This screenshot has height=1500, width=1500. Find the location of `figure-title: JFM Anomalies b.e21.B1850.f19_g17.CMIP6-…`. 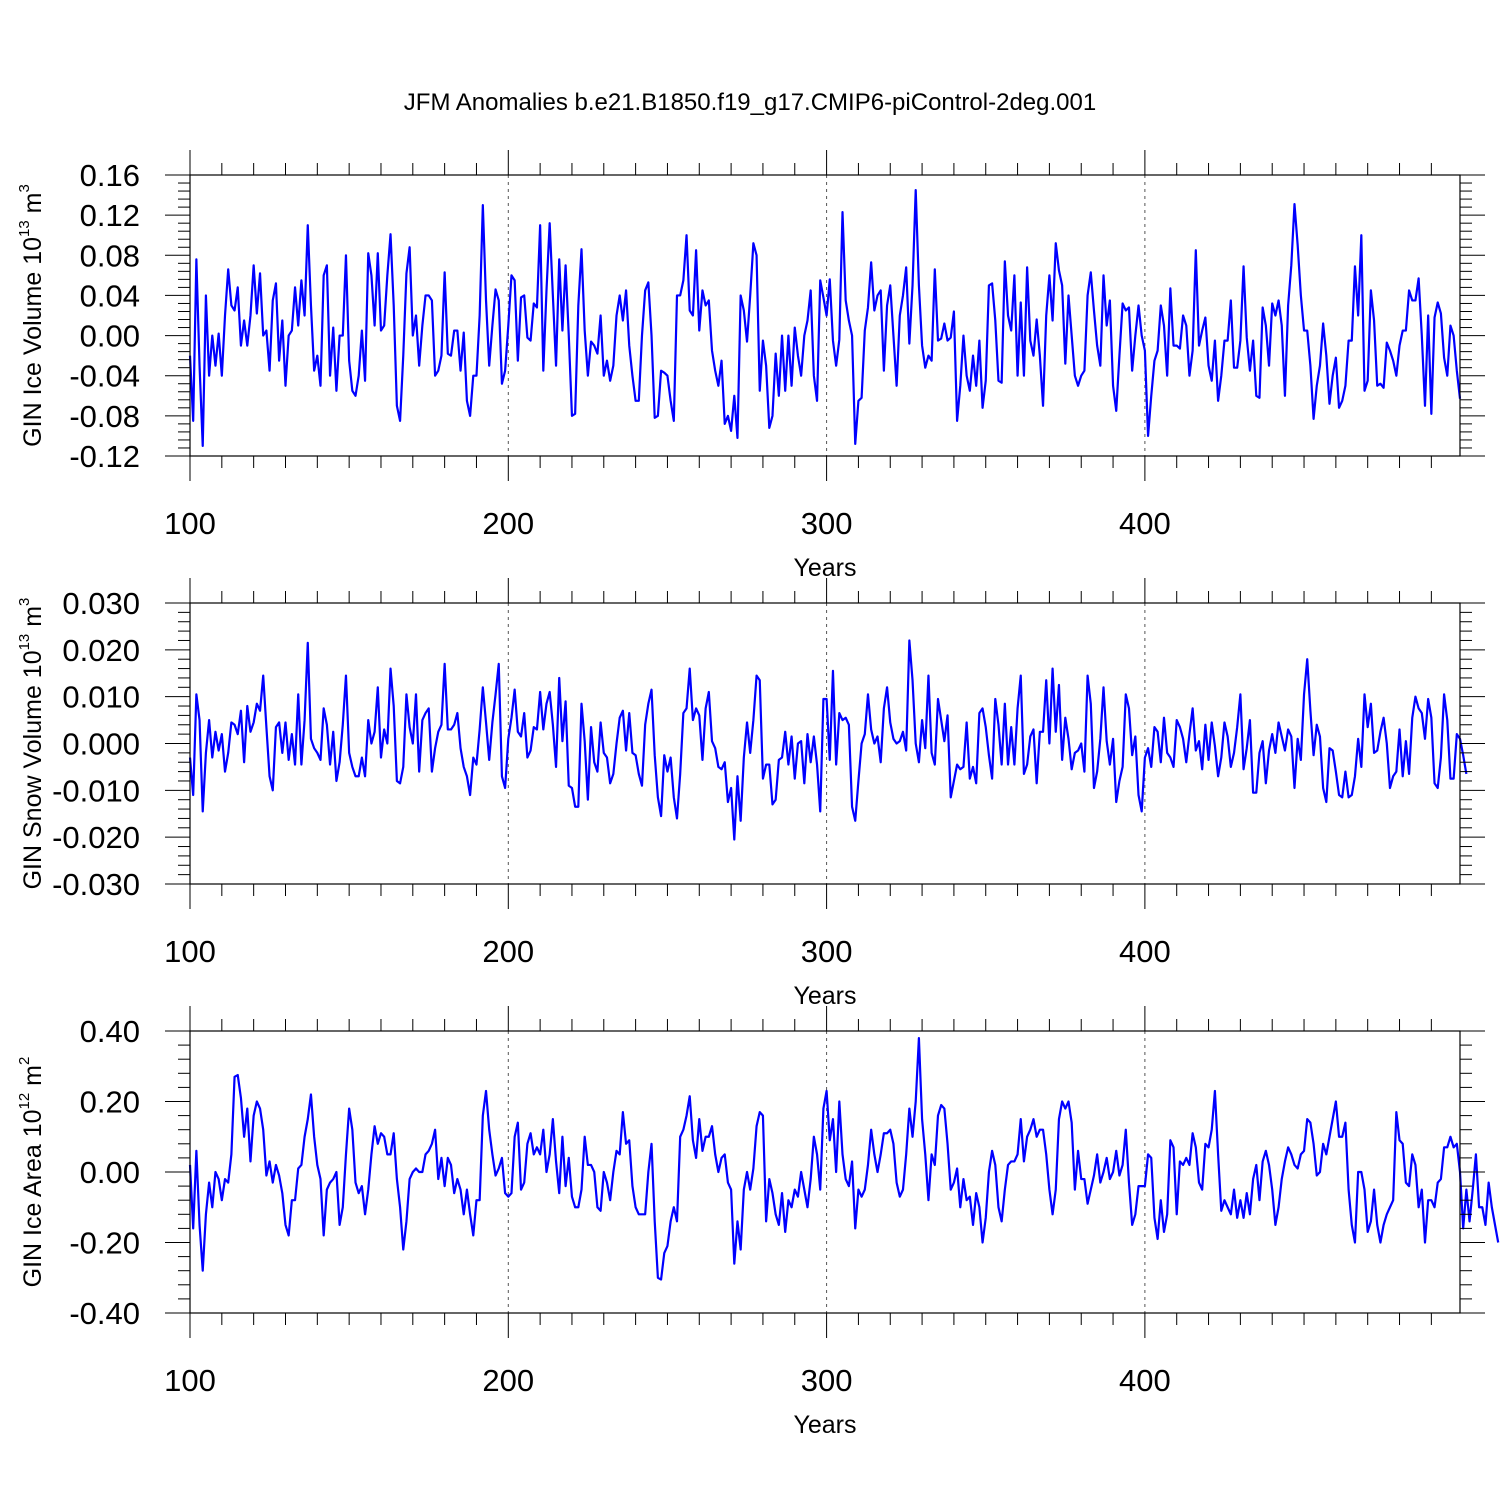

figure-title: JFM Anomalies b.e21.B1850.f19_g17.CMIP6-… is located at coordinates (750, 102).